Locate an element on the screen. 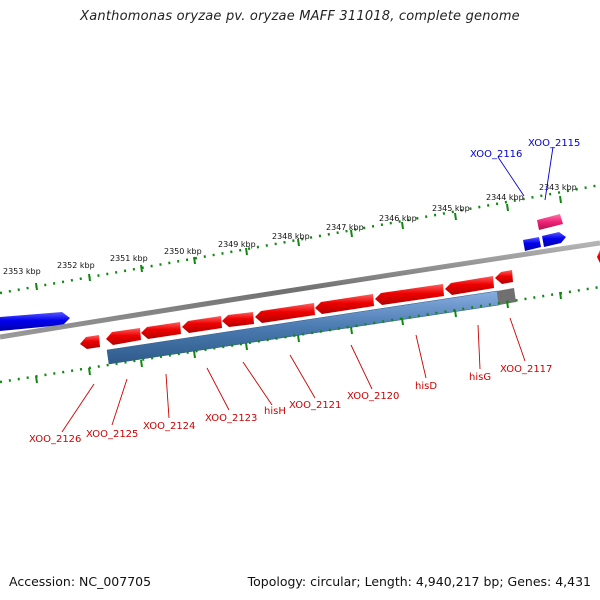  scale-label-2353: 2353 kbp is located at coordinates (22, 271).